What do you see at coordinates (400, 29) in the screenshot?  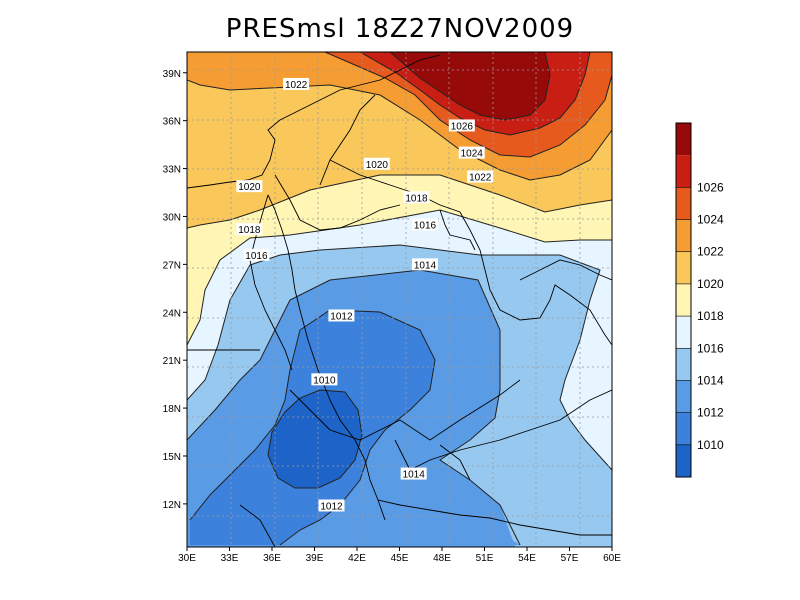 I see `chart-title: PRESmsl 18Z27NOV2009` at bounding box center [400, 29].